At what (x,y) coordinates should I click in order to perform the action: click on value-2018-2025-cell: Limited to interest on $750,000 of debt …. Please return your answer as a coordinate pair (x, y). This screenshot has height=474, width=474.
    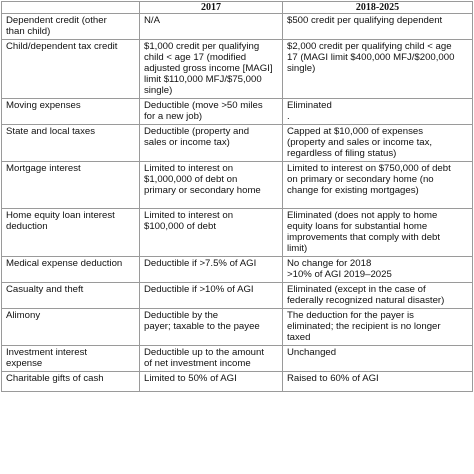
    Looking at the image, I should click on (377, 185).